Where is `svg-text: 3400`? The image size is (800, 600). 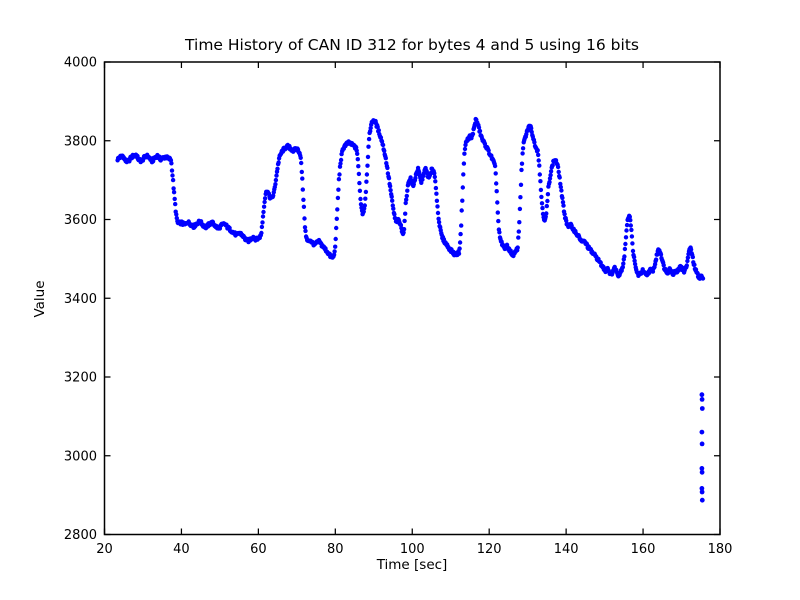
svg-text: 3400 is located at coordinates (80, 299).